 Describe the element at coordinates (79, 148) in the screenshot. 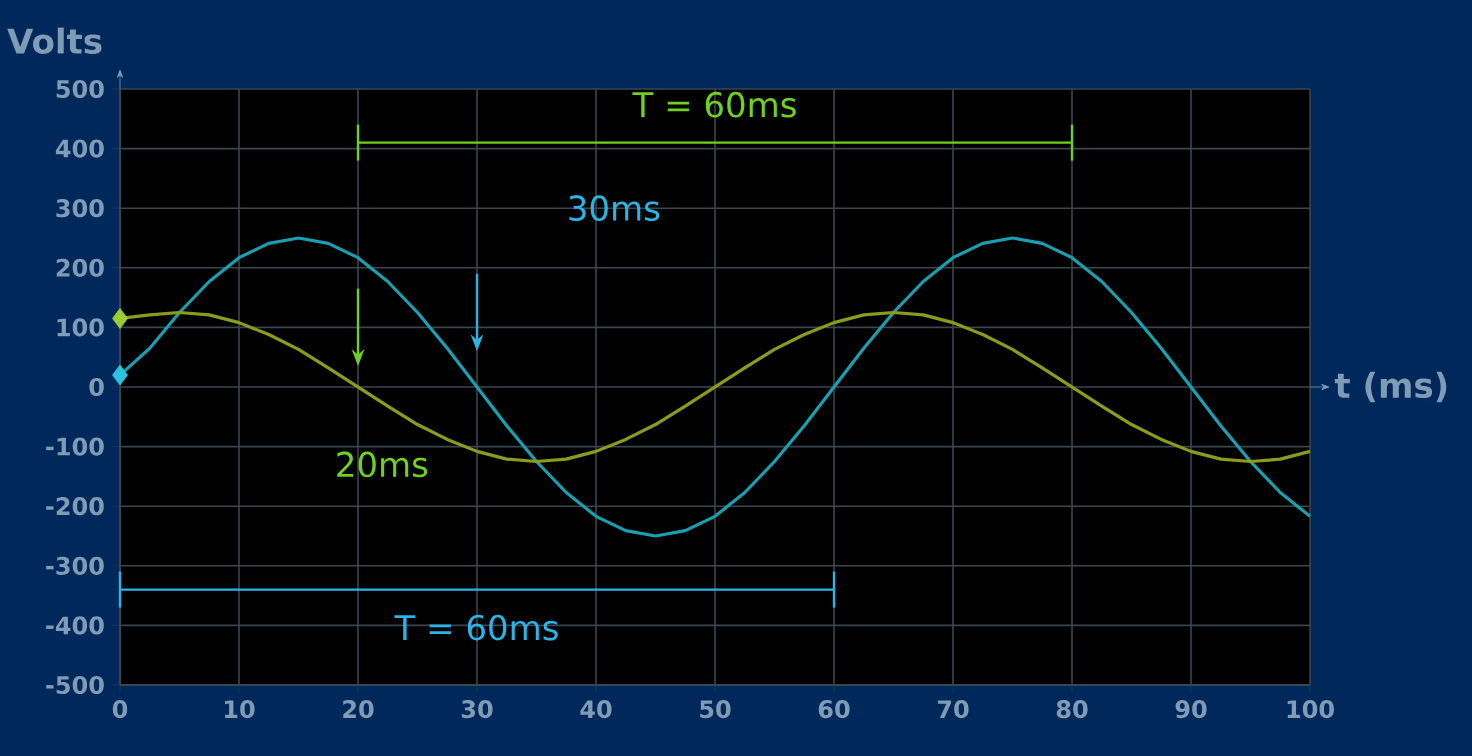

I see `y-tick-label: 400` at that location.